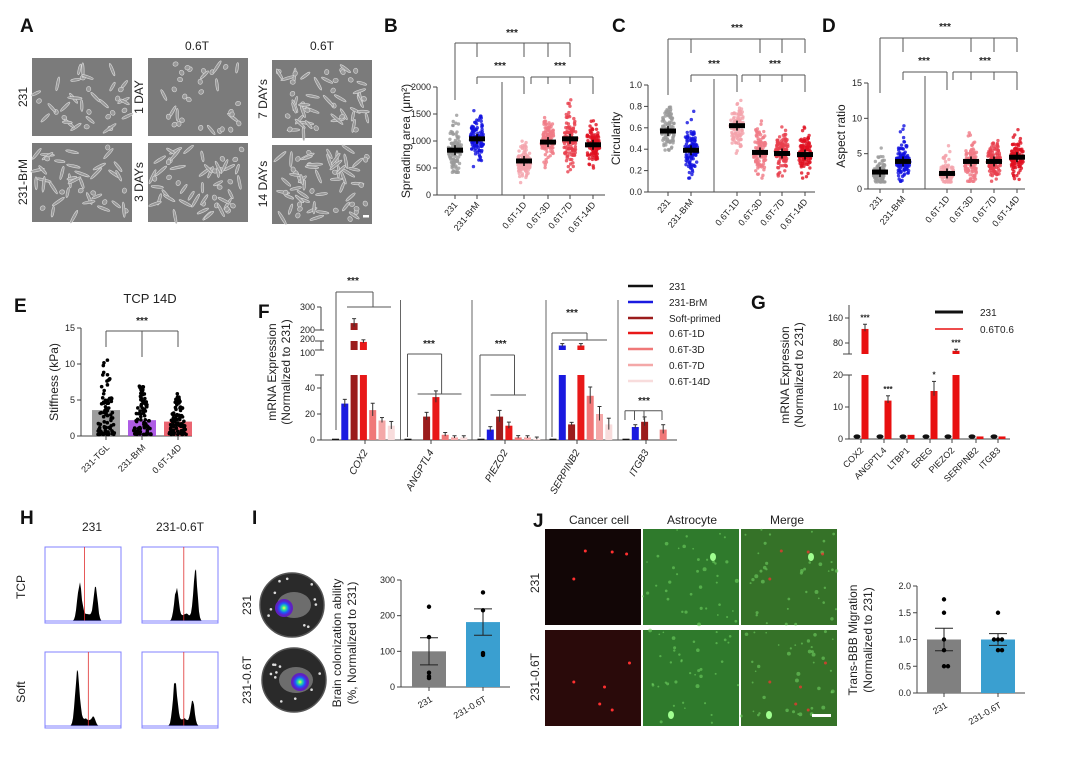  I want to click on column-header: Merge, so click(787, 520).